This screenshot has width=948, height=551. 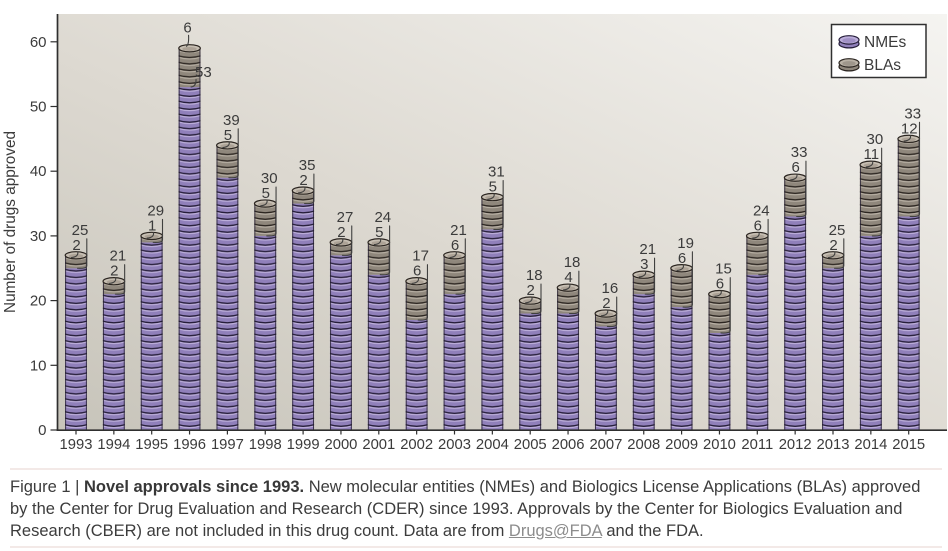 I want to click on caption-title: Novel approvals since 1993., so click(x=194, y=487).